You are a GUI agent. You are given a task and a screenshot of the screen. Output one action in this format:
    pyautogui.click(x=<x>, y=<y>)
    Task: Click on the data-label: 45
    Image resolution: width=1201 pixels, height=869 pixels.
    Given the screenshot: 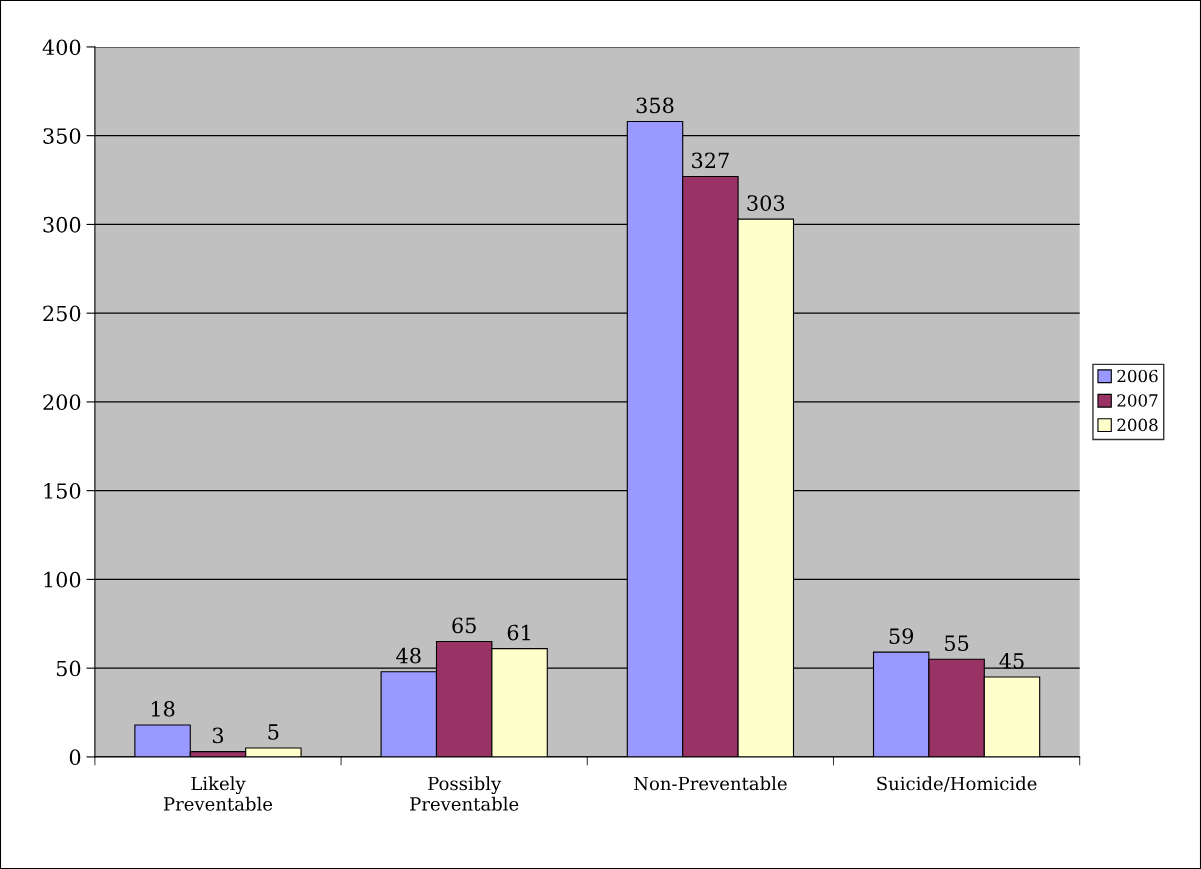 What is the action you would take?
    pyautogui.click(x=1011, y=661)
    